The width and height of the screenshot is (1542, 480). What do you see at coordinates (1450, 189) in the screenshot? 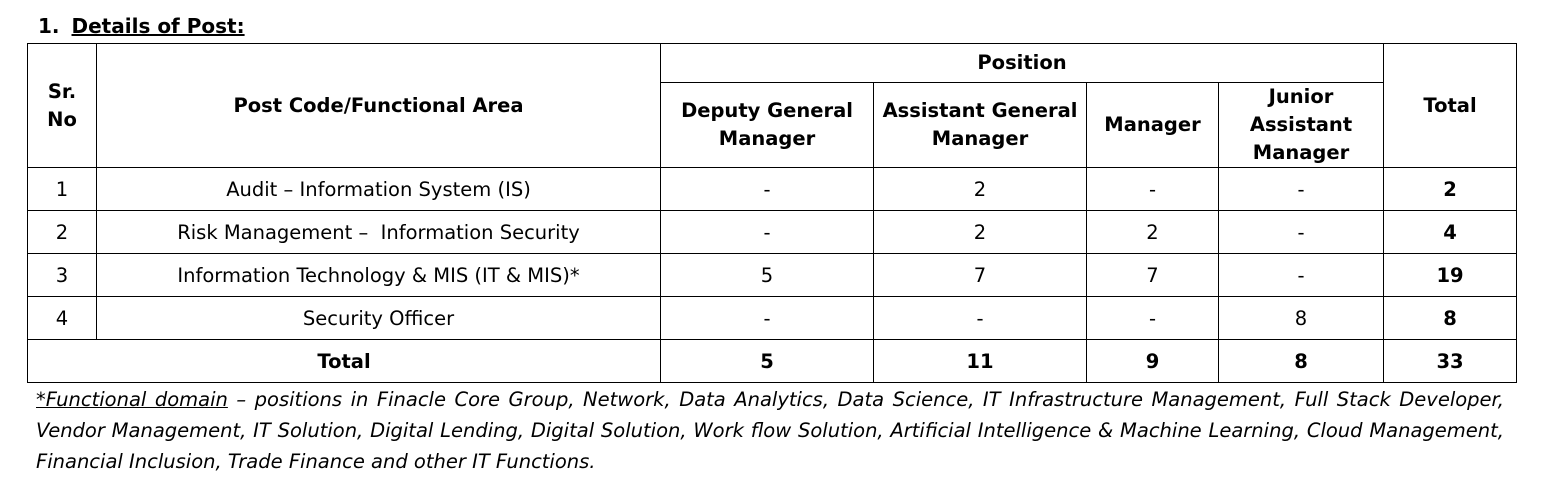
I see `row-total-cell: 2` at bounding box center [1450, 189].